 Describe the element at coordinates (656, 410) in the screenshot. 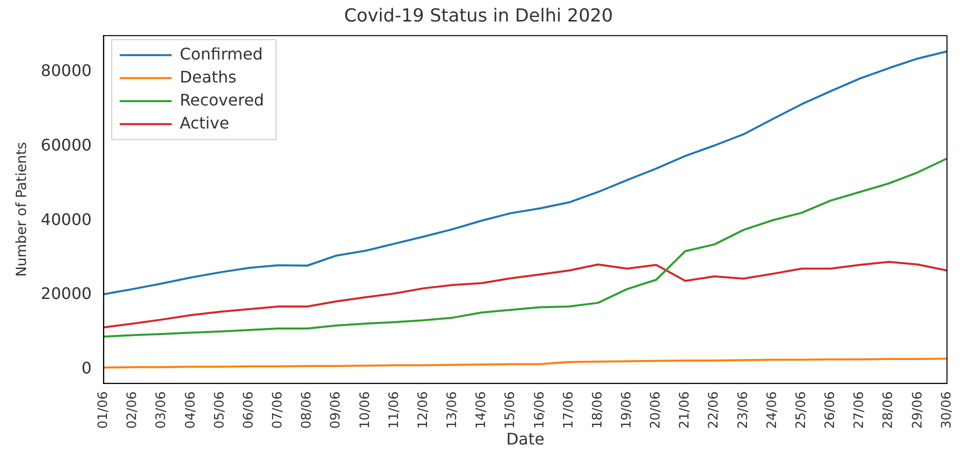

I see `x-tick-label: 20/06` at that location.